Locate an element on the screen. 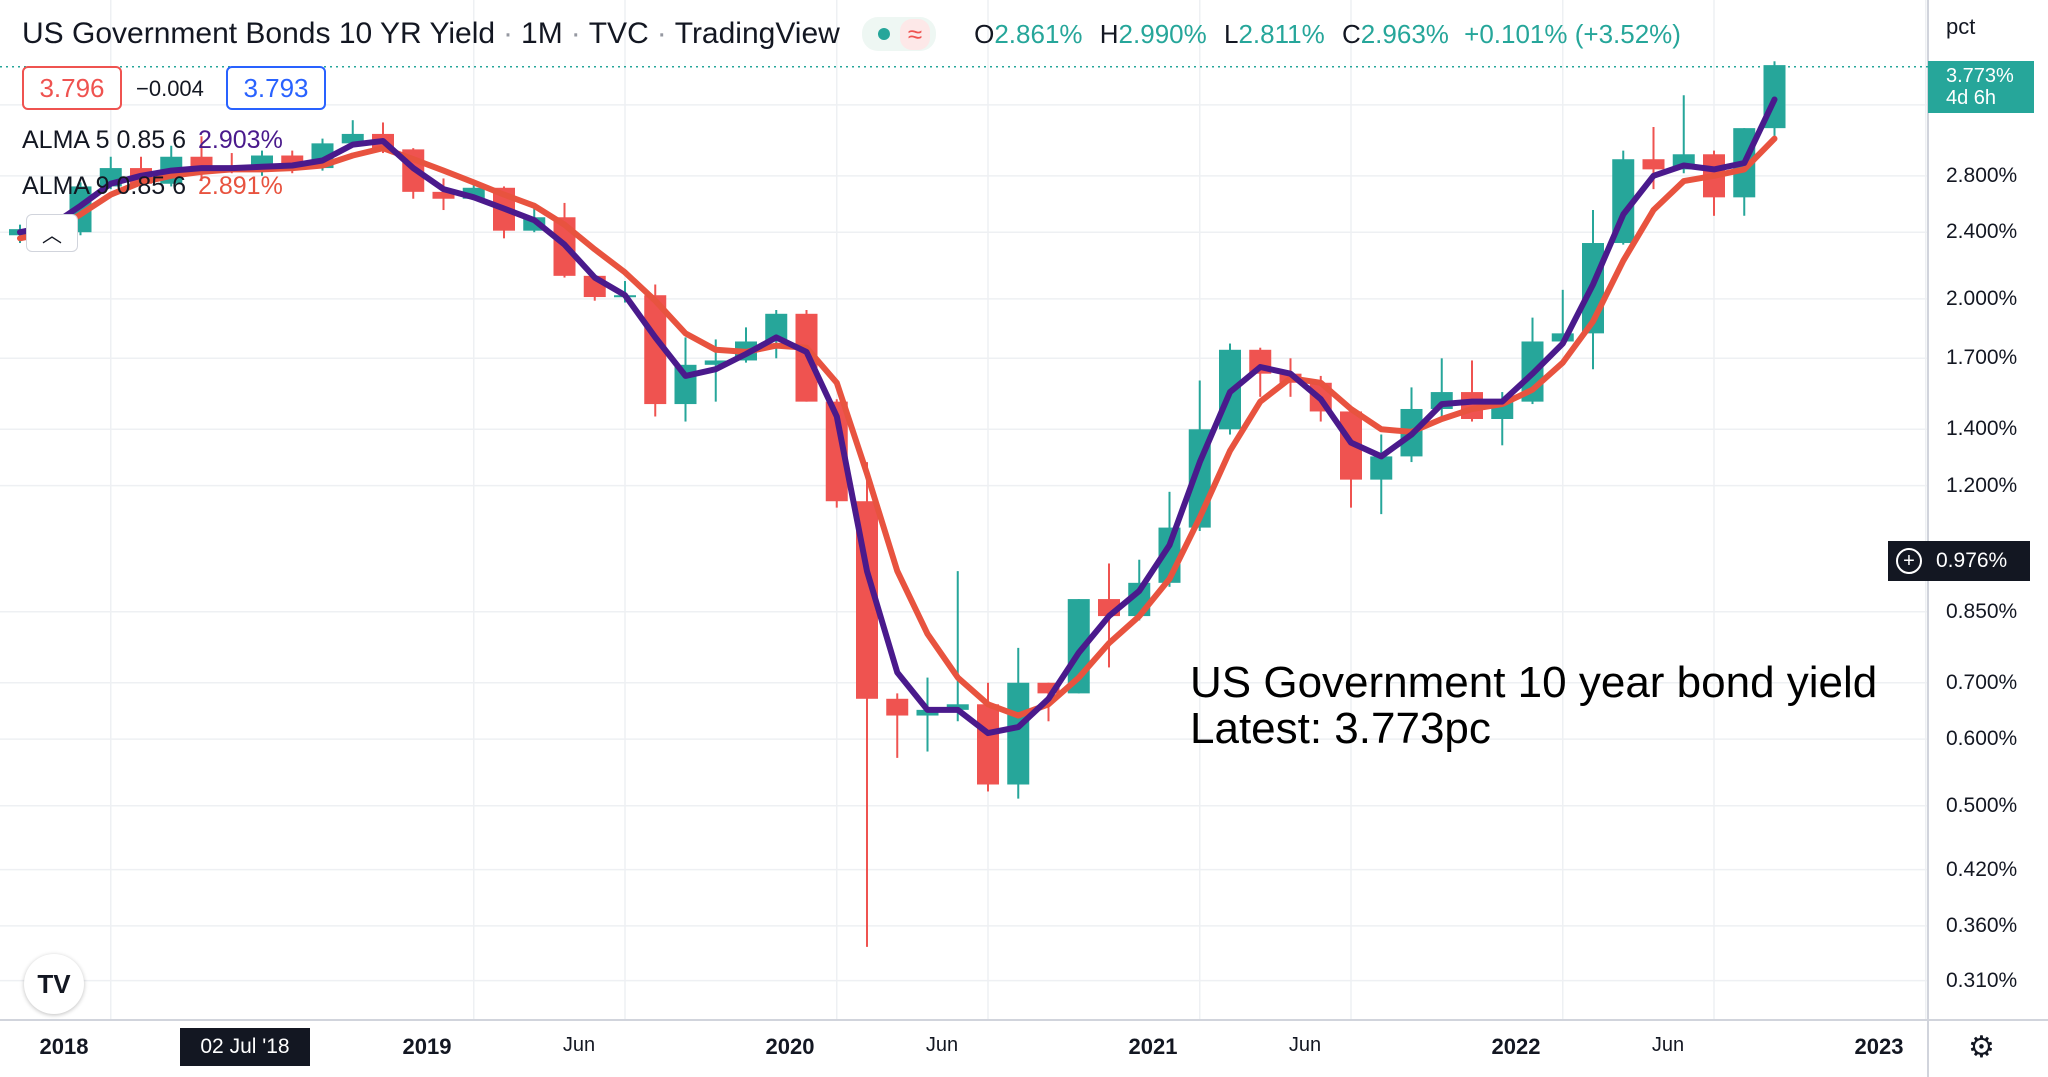  y-tick-label: 2.400% is located at coordinates (1982, 232).